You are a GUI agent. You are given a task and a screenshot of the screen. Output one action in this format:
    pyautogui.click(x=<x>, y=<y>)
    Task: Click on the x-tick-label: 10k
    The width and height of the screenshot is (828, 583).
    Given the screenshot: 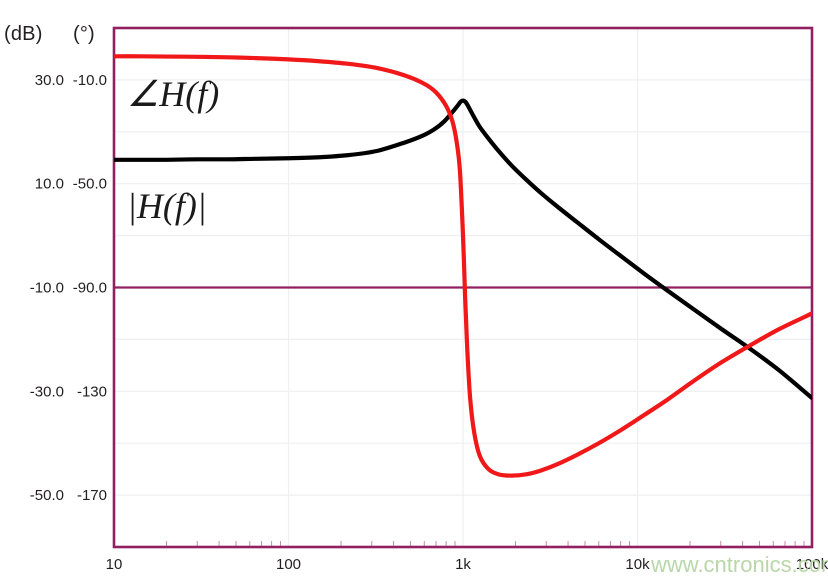 What is the action you would take?
    pyautogui.click(x=637, y=564)
    